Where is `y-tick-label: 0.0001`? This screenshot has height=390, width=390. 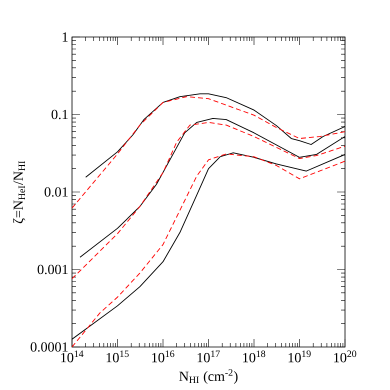 y-tick-label: 0.0001 is located at coordinates (49, 347).